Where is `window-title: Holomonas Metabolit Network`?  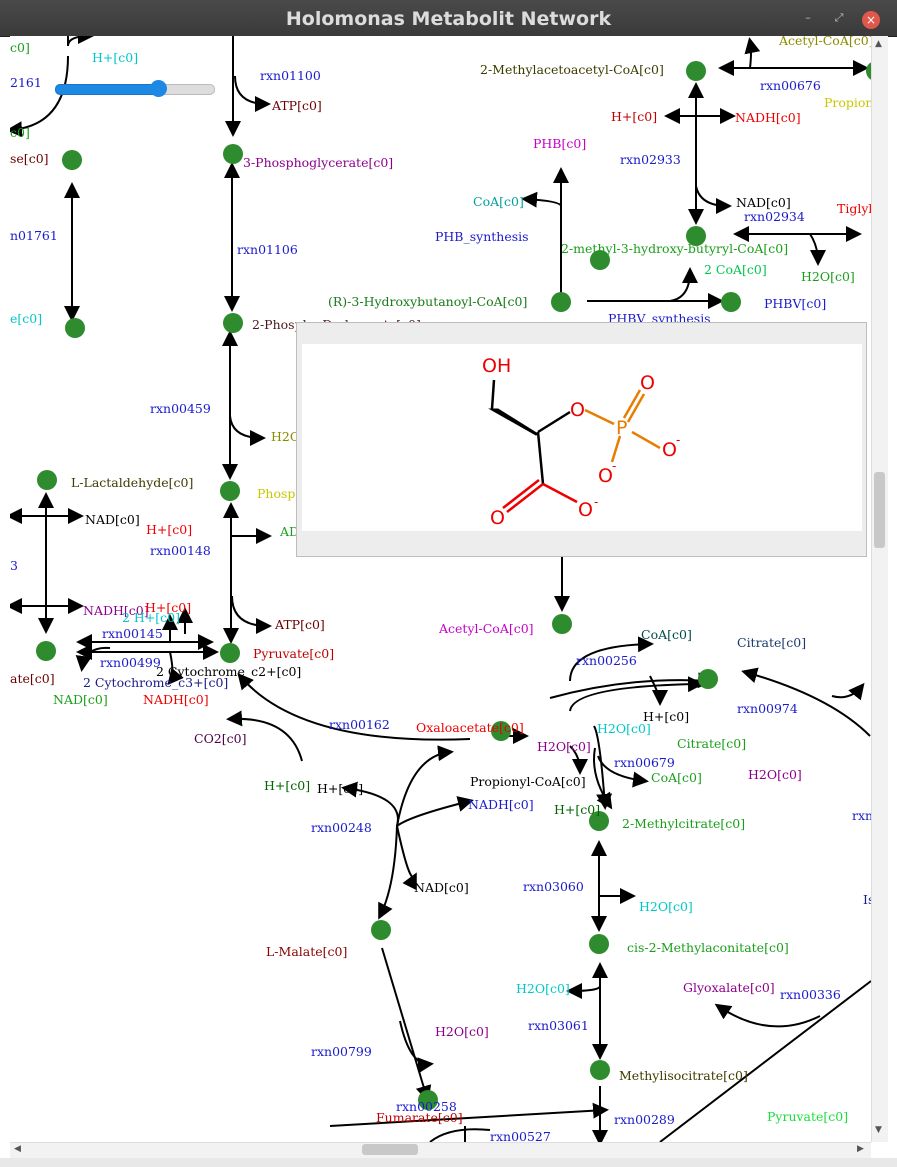
window-title: Holomonas Metabolit Network is located at coordinates (448, 19).